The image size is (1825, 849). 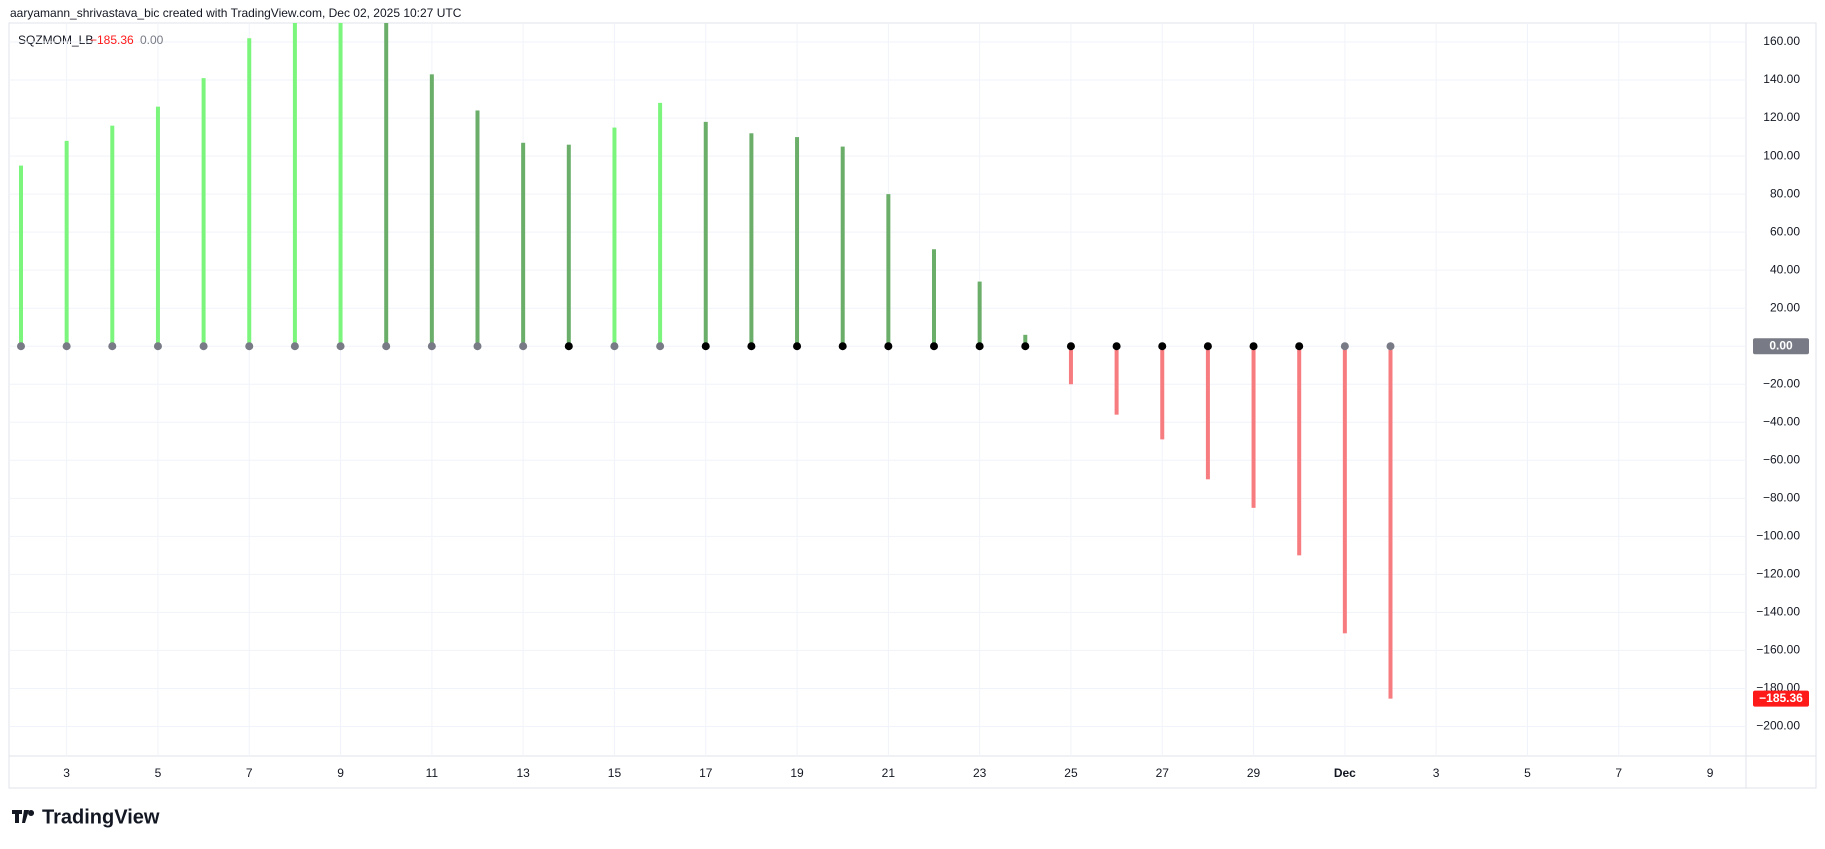 I want to click on x-tick-label: 5, so click(x=1527, y=773).